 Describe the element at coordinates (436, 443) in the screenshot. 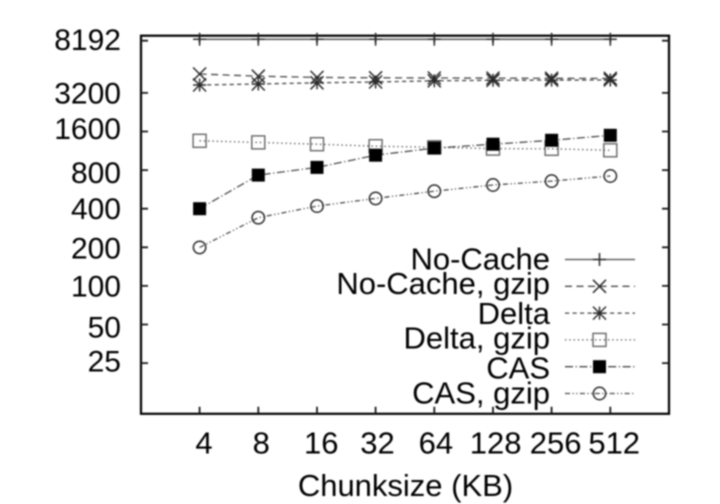

I see `svg-text: 64` at that location.